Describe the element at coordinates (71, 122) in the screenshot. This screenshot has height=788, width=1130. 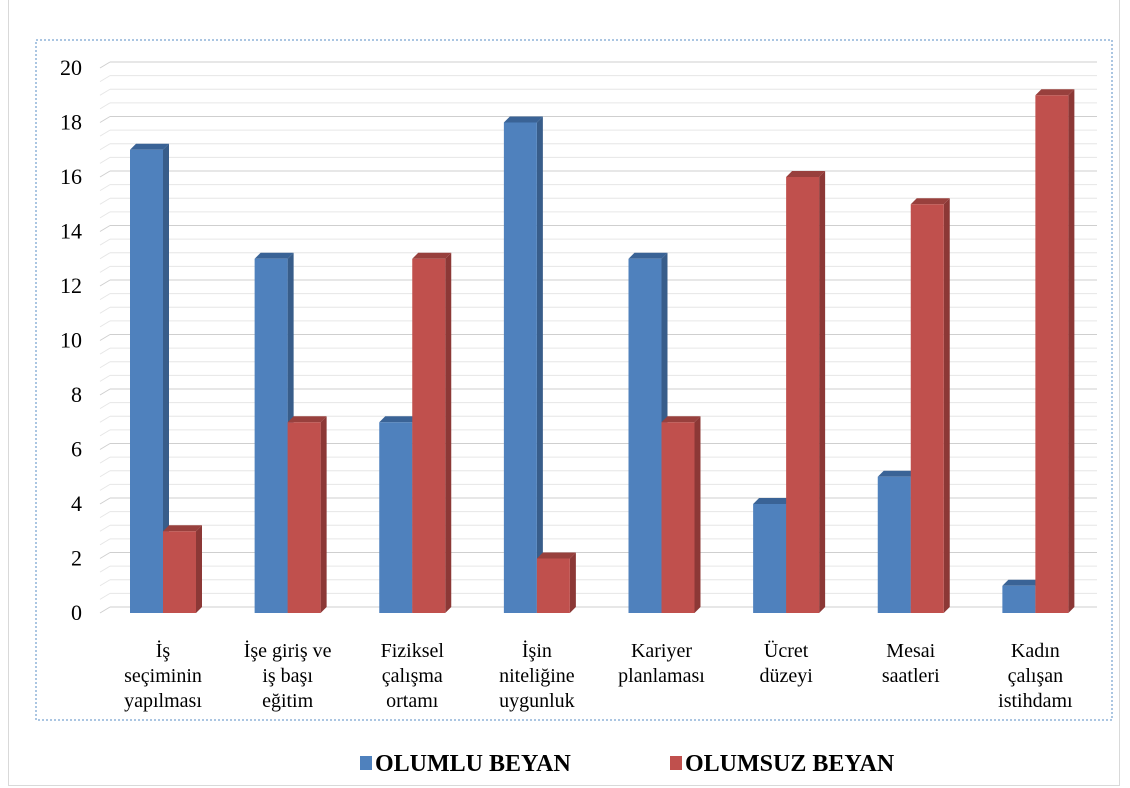
I see `y-tick-label: 18` at that location.